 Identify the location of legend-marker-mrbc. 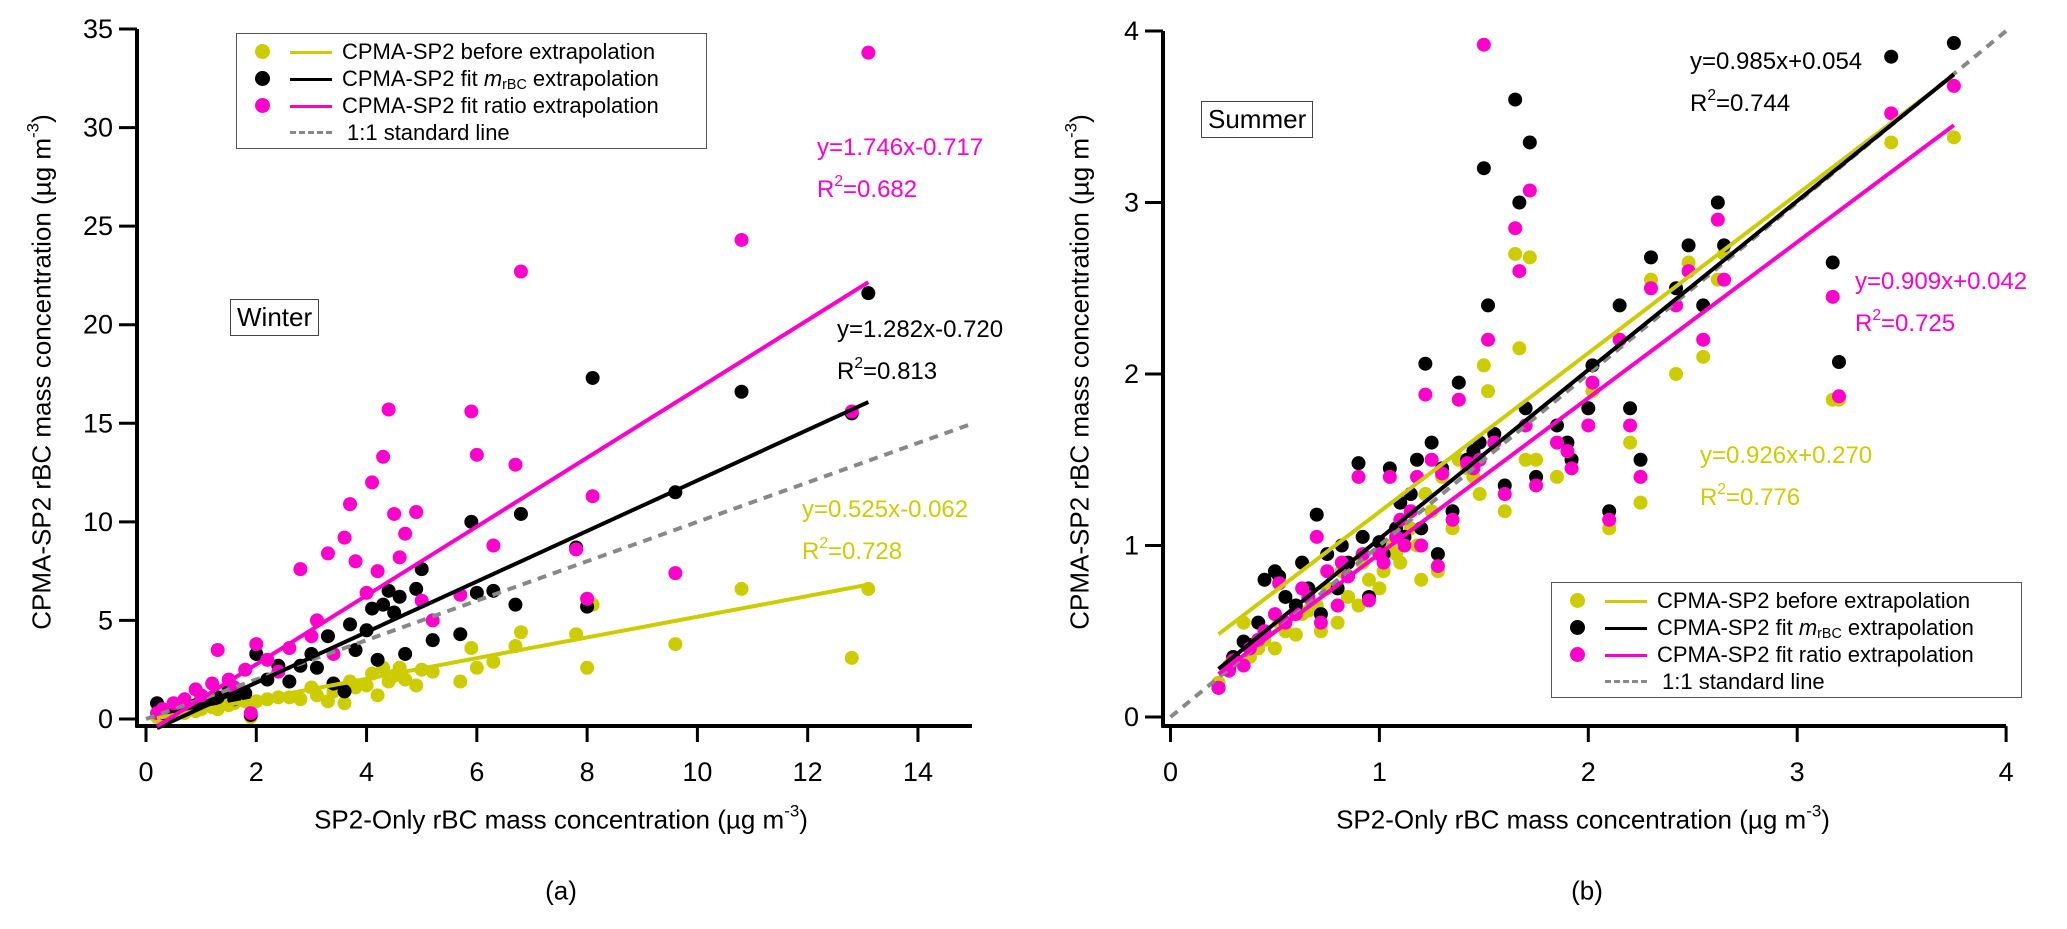
(1577, 627).